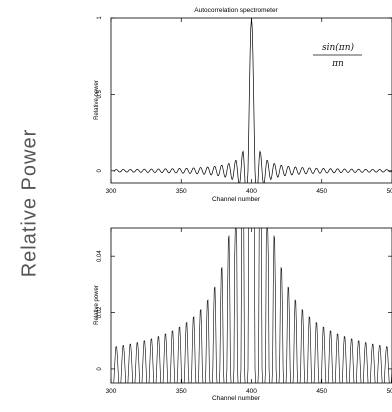 This screenshot has width=392, height=412. What do you see at coordinates (100, 94) in the screenshot?
I see `top-y-tick-label: 0.5` at bounding box center [100, 94].